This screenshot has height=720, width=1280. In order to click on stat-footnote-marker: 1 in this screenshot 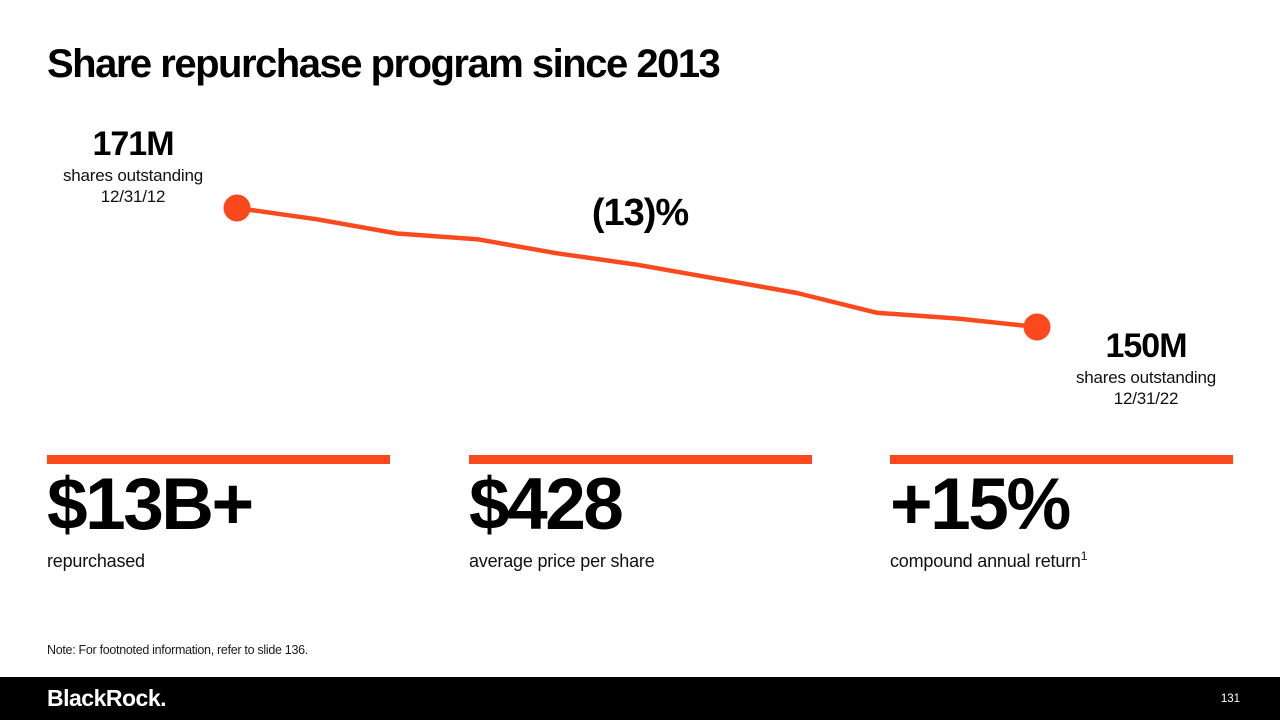, I will do `click(1084, 556)`.